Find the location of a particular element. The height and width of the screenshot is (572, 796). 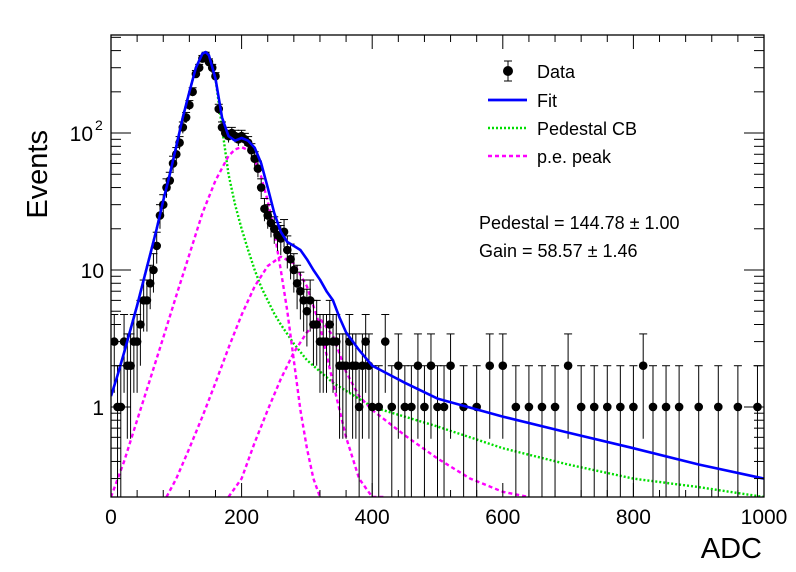

y-tick-label-exponent: 2 is located at coordinates (99, 125).